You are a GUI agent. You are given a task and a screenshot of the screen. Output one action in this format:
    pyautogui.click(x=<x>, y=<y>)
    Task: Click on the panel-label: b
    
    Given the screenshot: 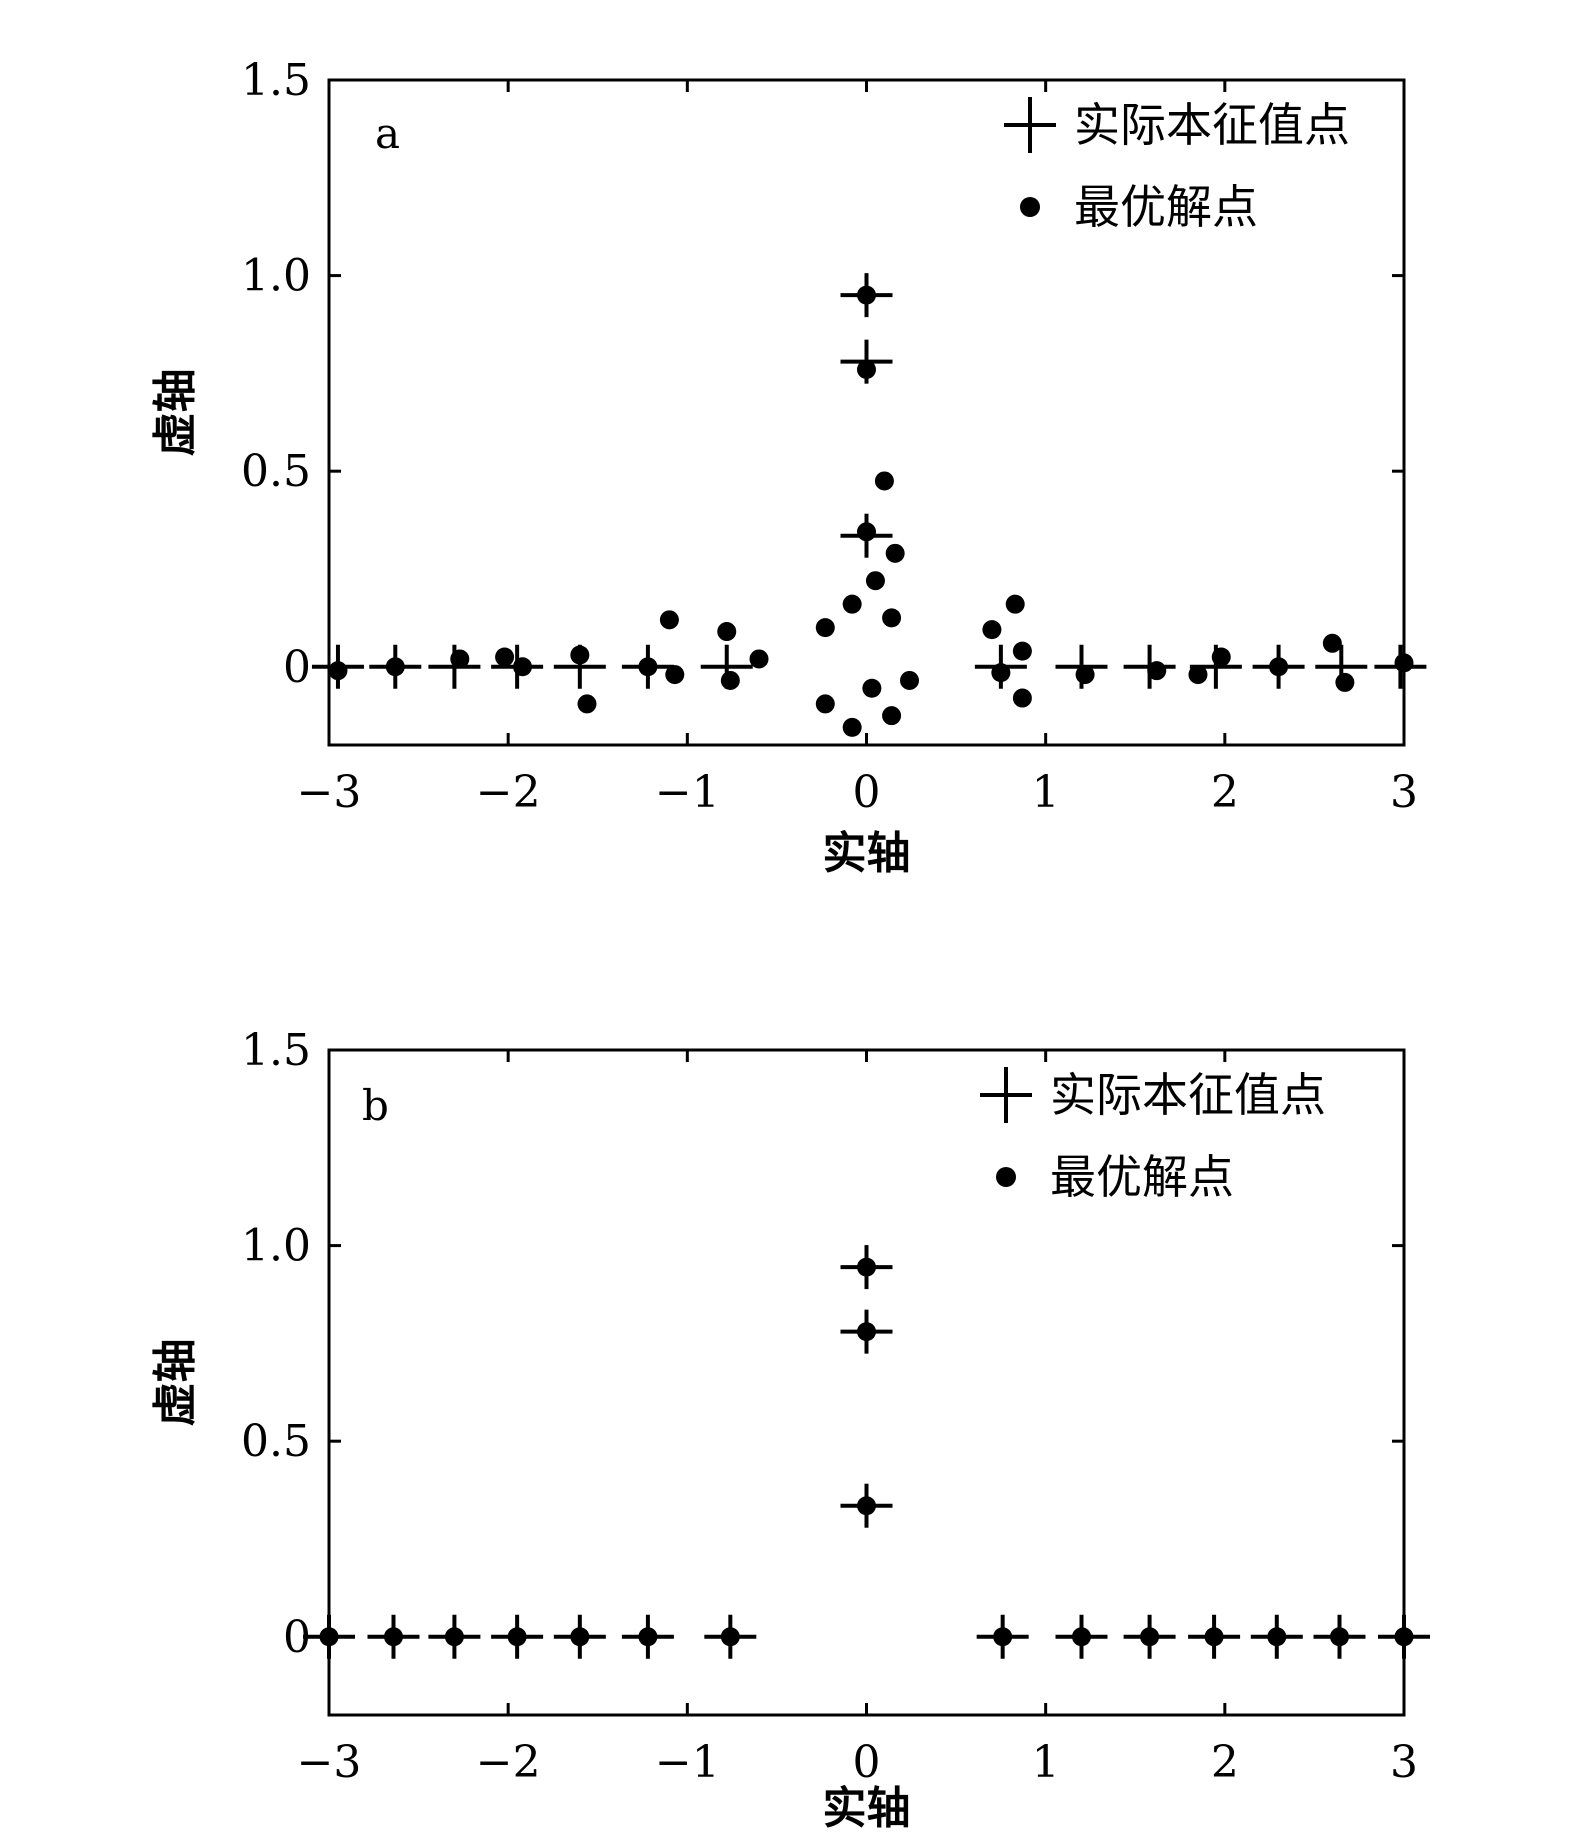 What is the action you would take?
    pyautogui.click(x=375, y=1105)
    